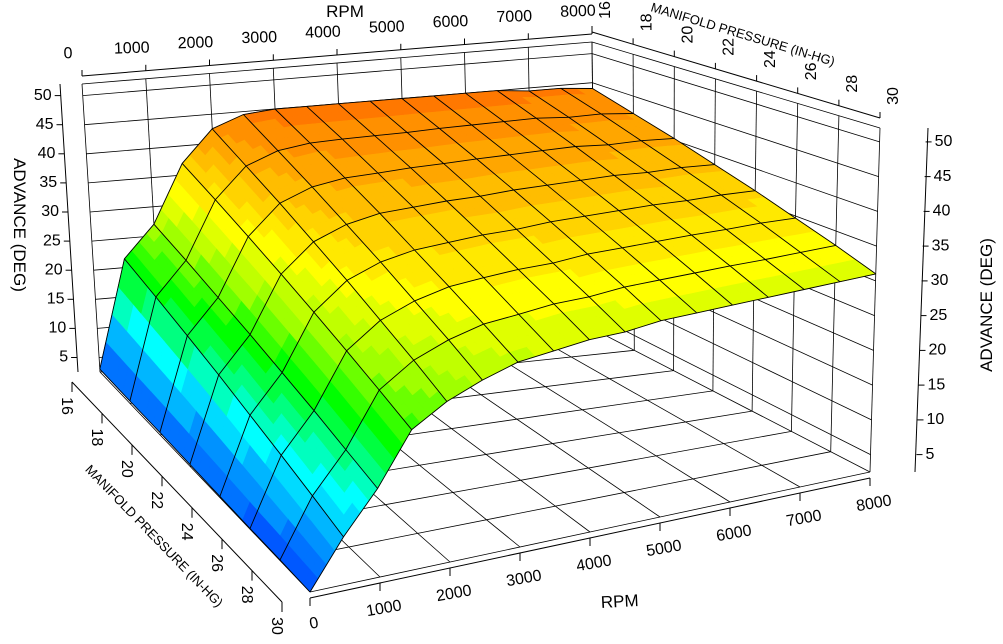  Describe the element at coordinates (314, 624) in the screenshot. I see `bottom-rpm-tick-label: 0` at that location.